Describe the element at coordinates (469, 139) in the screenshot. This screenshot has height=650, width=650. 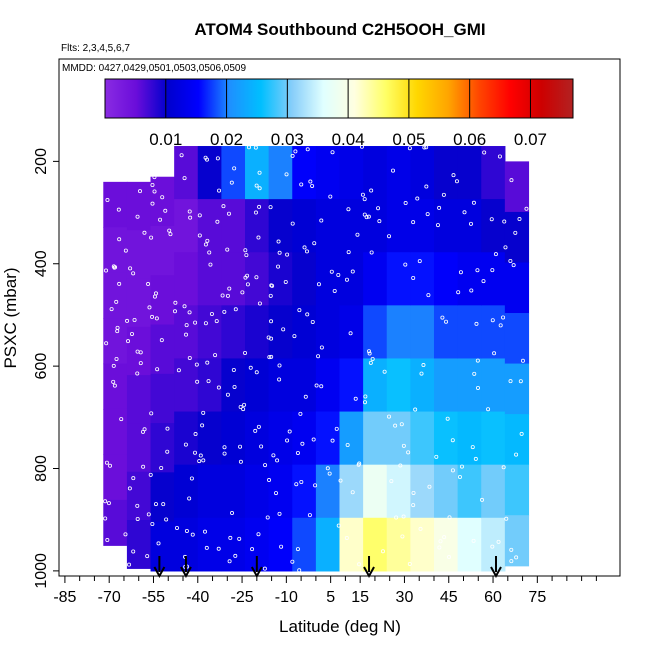
I see `colorbar-tick-label: 0.06` at that location.